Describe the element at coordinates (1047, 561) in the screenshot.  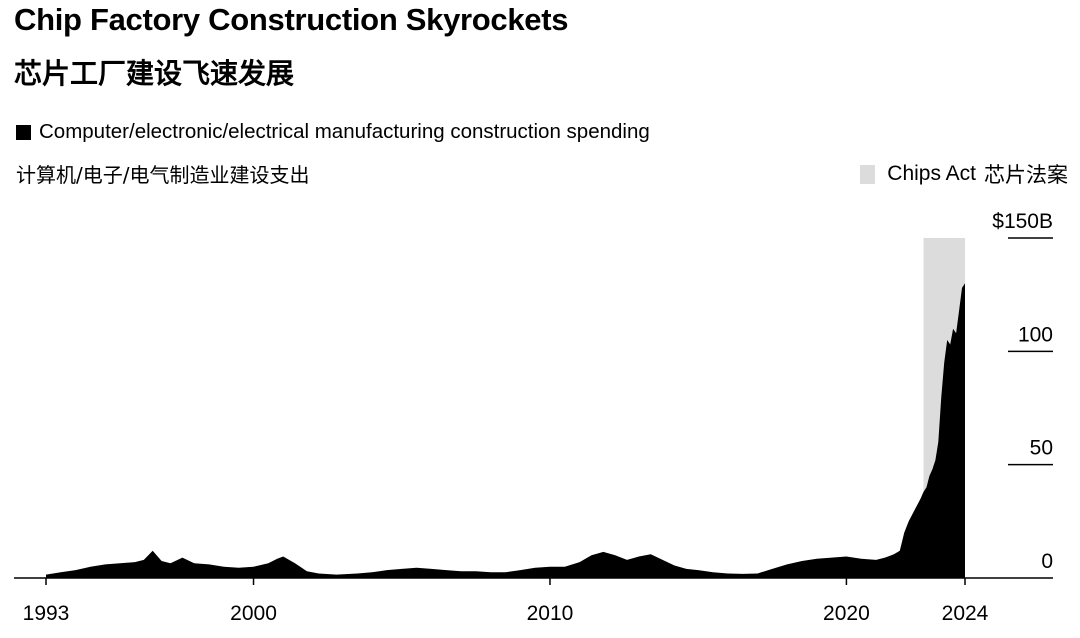
I see `y-tick-label-0: 0` at that location.